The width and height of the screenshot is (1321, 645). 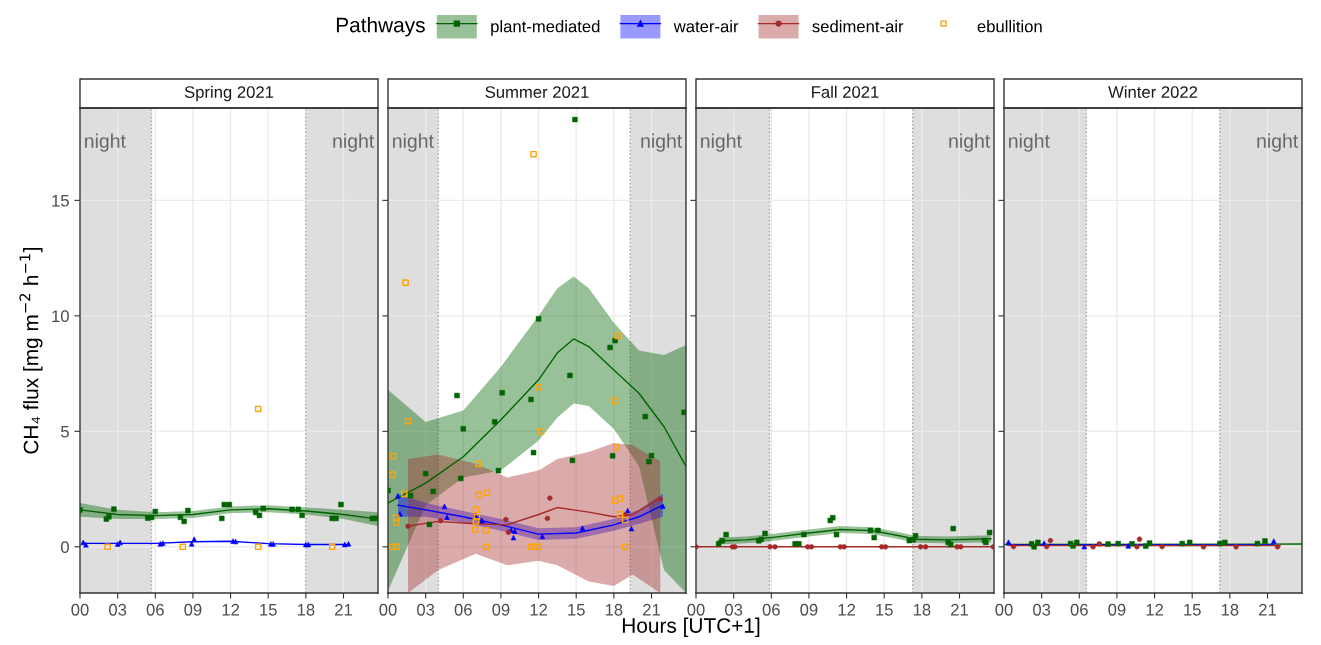 I want to click on chart-title: Summer 2021, so click(x=537, y=92).